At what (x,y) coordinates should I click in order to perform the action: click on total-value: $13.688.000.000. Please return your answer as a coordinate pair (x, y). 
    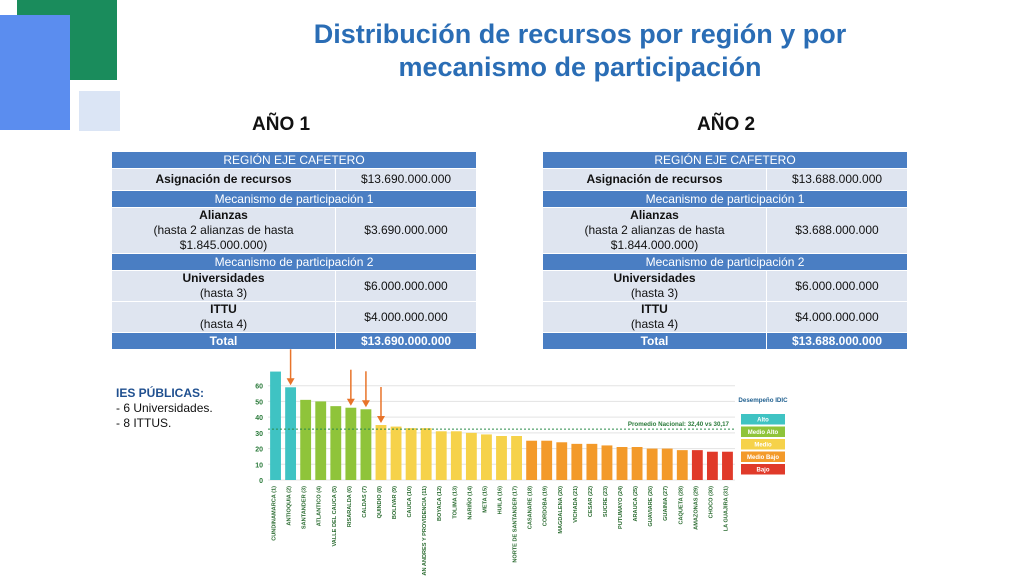
    Looking at the image, I should click on (837, 341).